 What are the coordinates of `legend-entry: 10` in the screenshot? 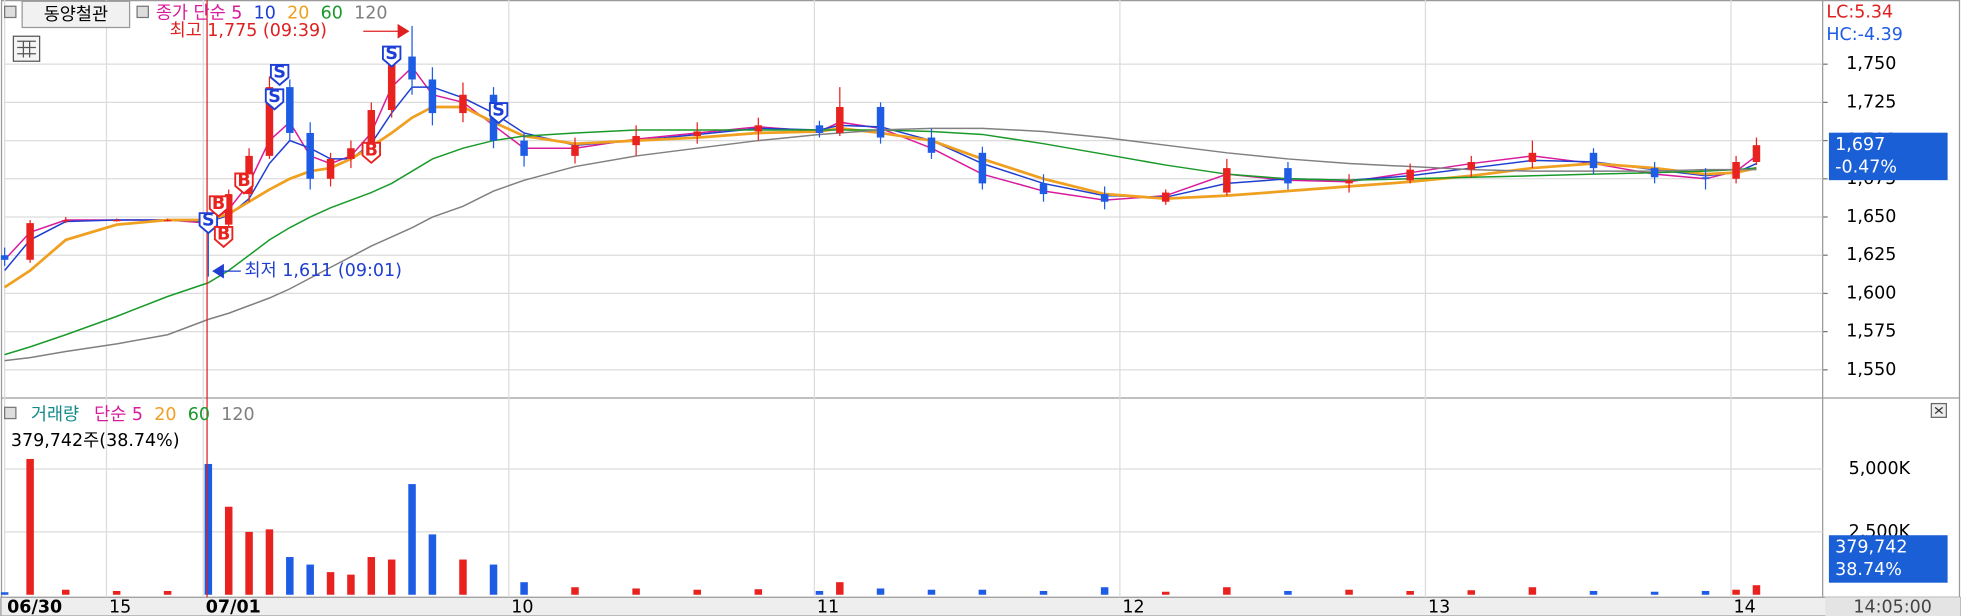 It's located at (265, 14).